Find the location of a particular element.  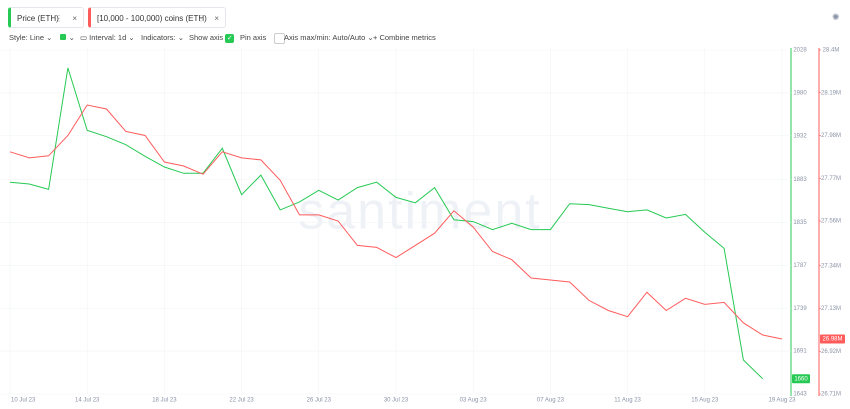

metric-tab: Price (ETH) ⋮ × is located at coordinates (46, 17).